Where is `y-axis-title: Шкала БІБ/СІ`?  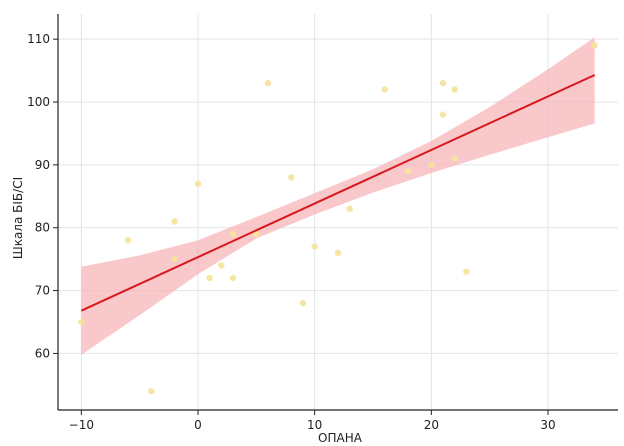
y-axis-title: Шкала БІБ/СІ is located at coordinates (18, 218).